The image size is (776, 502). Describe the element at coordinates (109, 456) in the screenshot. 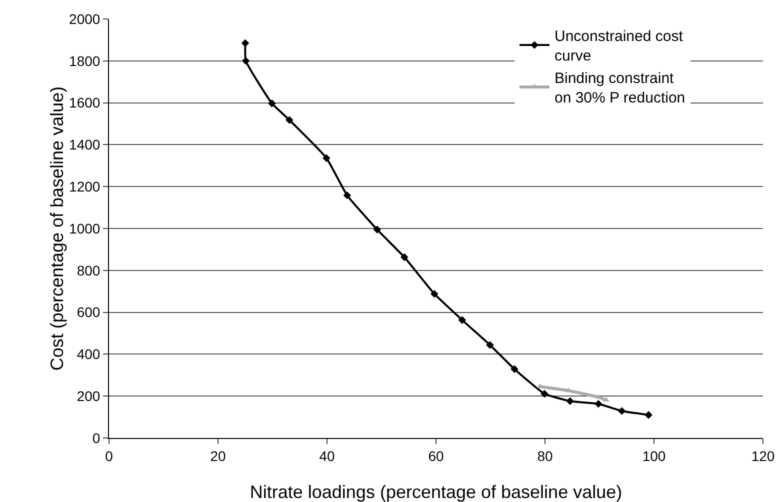

I see `x-tick-label: 0` at that location.